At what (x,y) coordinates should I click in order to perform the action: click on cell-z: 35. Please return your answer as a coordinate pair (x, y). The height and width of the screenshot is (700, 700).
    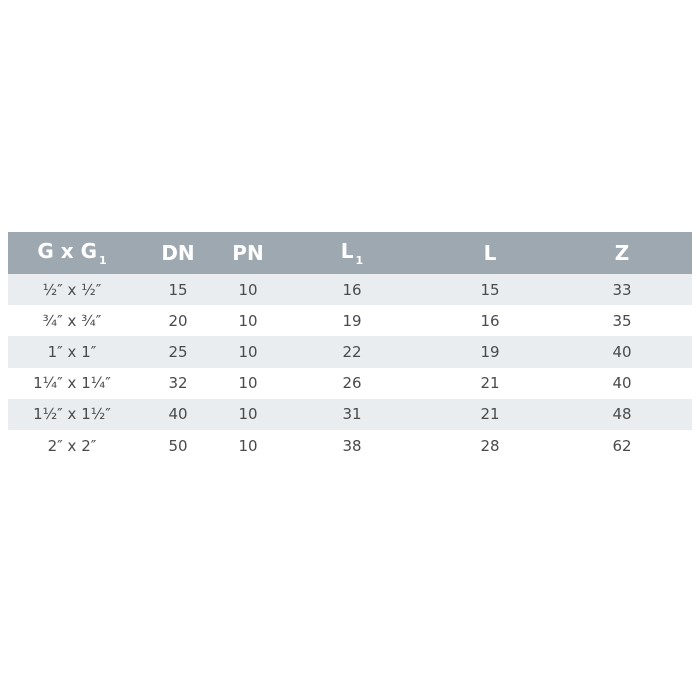
    Looking at the image, I should click on (622, 320).